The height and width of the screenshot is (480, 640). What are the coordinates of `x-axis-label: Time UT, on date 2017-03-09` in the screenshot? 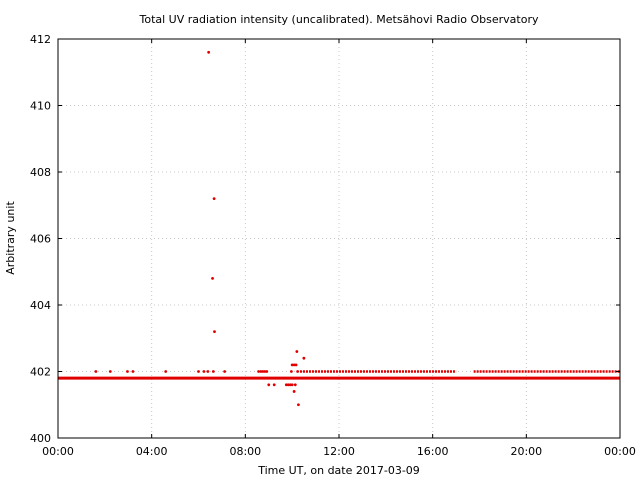 It's located at (338, 470).